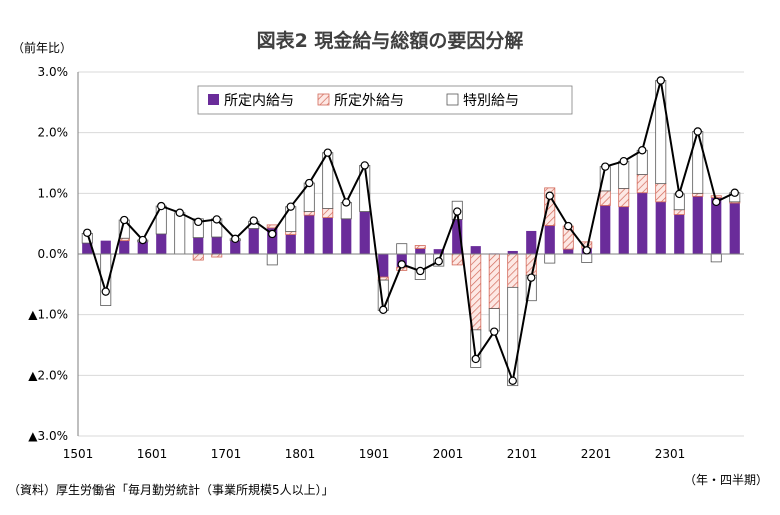  Describe the element at coordinates (53, 254) in the screenshot. I see `y-tick-label: 0.0%` at that location.